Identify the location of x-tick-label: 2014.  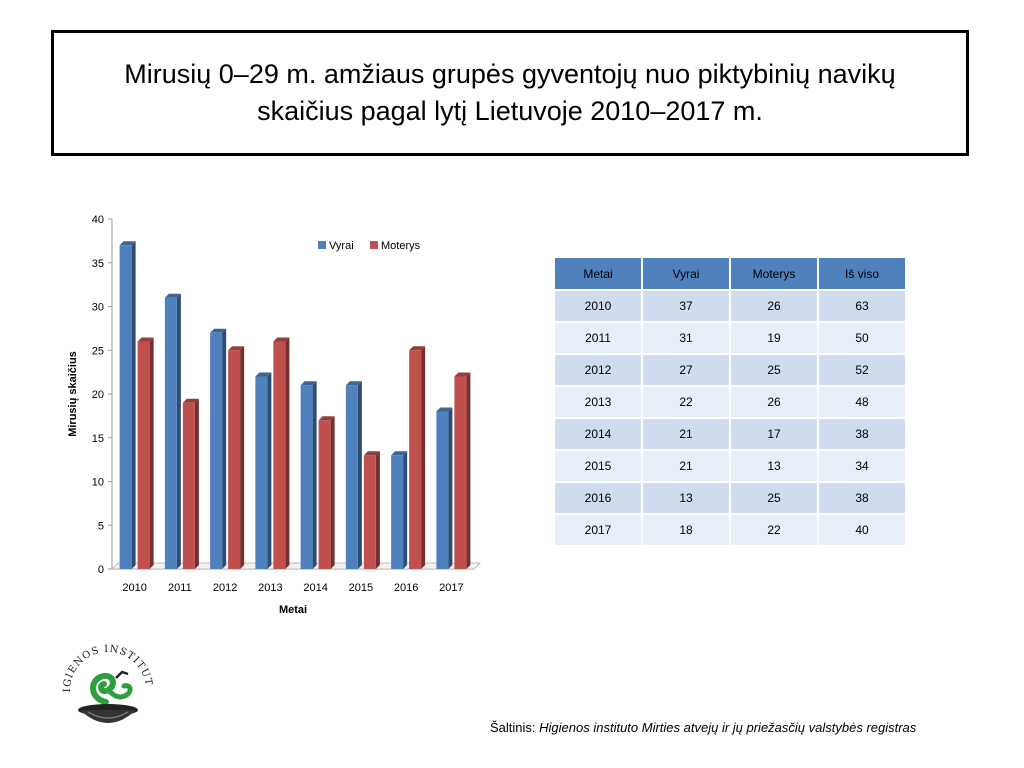
(315, 588).